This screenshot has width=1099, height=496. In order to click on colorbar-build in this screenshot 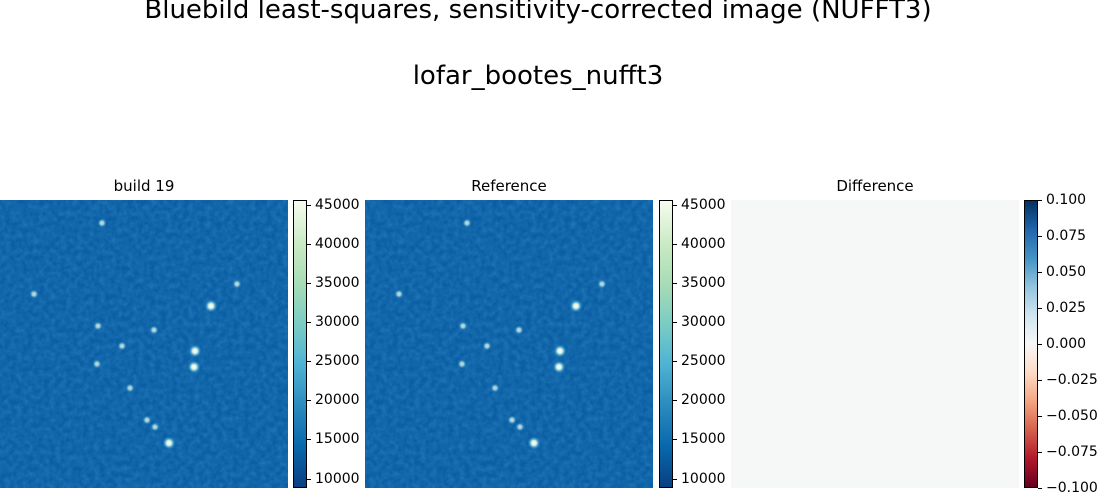, I will do `click(300, 344)`.